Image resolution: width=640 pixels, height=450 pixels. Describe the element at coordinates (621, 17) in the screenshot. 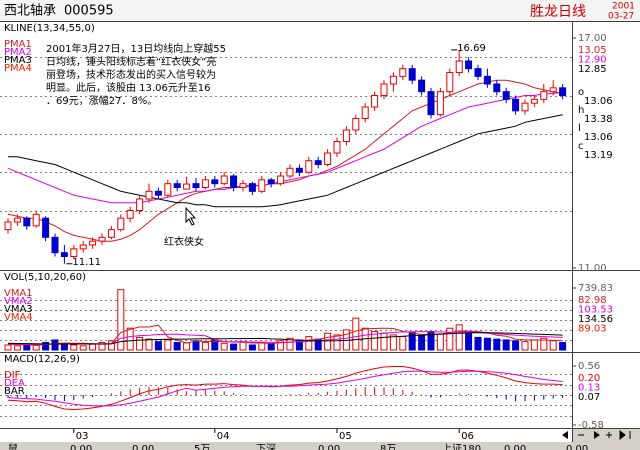

I see `date: 03-27` at that location.